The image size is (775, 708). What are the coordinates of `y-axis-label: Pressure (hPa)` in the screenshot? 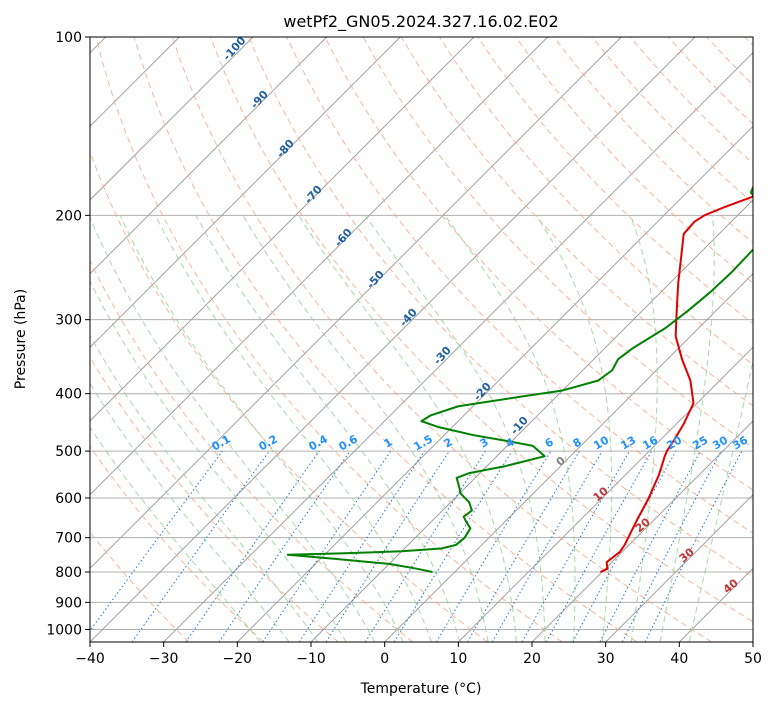 It's located at (21, 339).